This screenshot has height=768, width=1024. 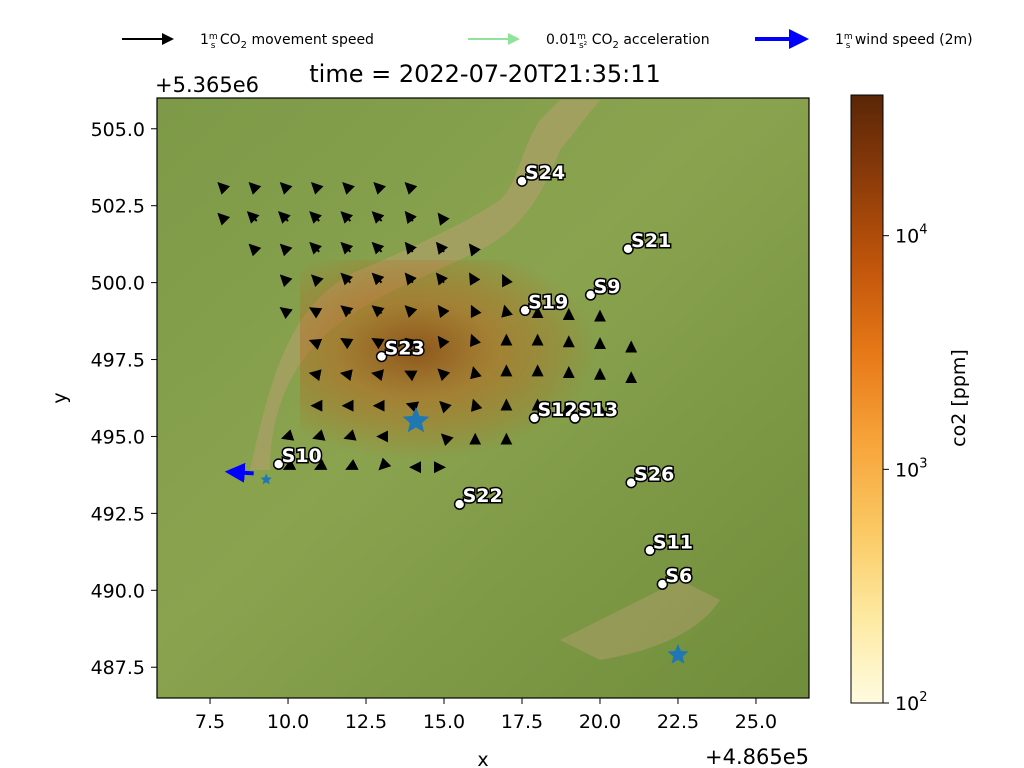 I want to click on colorbar-tick-label: 10³, so click(x=911, y=468).